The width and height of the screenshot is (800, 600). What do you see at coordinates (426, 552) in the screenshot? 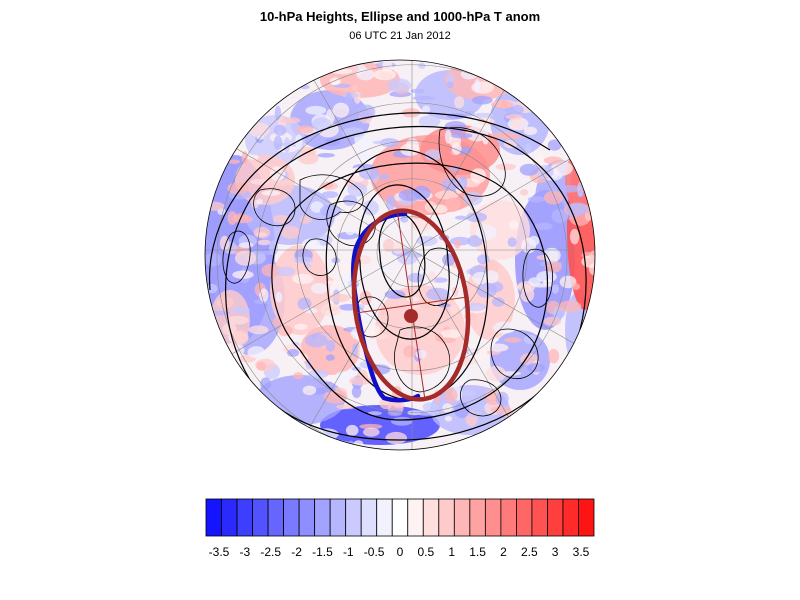
I see `colorbar-tick-label: 0.5` at bounding box center [426, 552].